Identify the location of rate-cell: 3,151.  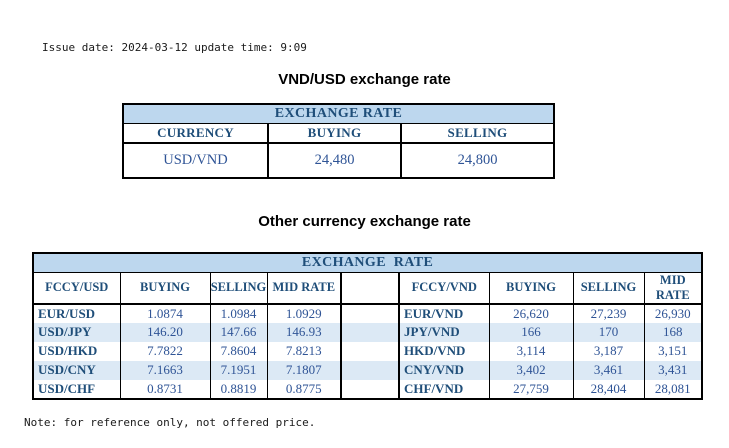
(673, 351).